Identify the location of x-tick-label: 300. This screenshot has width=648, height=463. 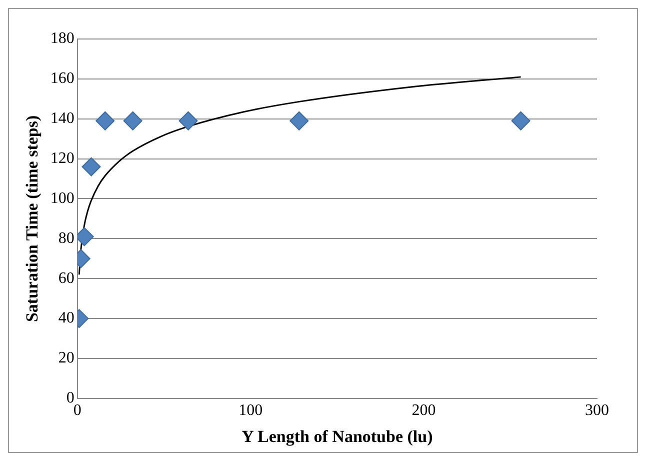
(597, 411).